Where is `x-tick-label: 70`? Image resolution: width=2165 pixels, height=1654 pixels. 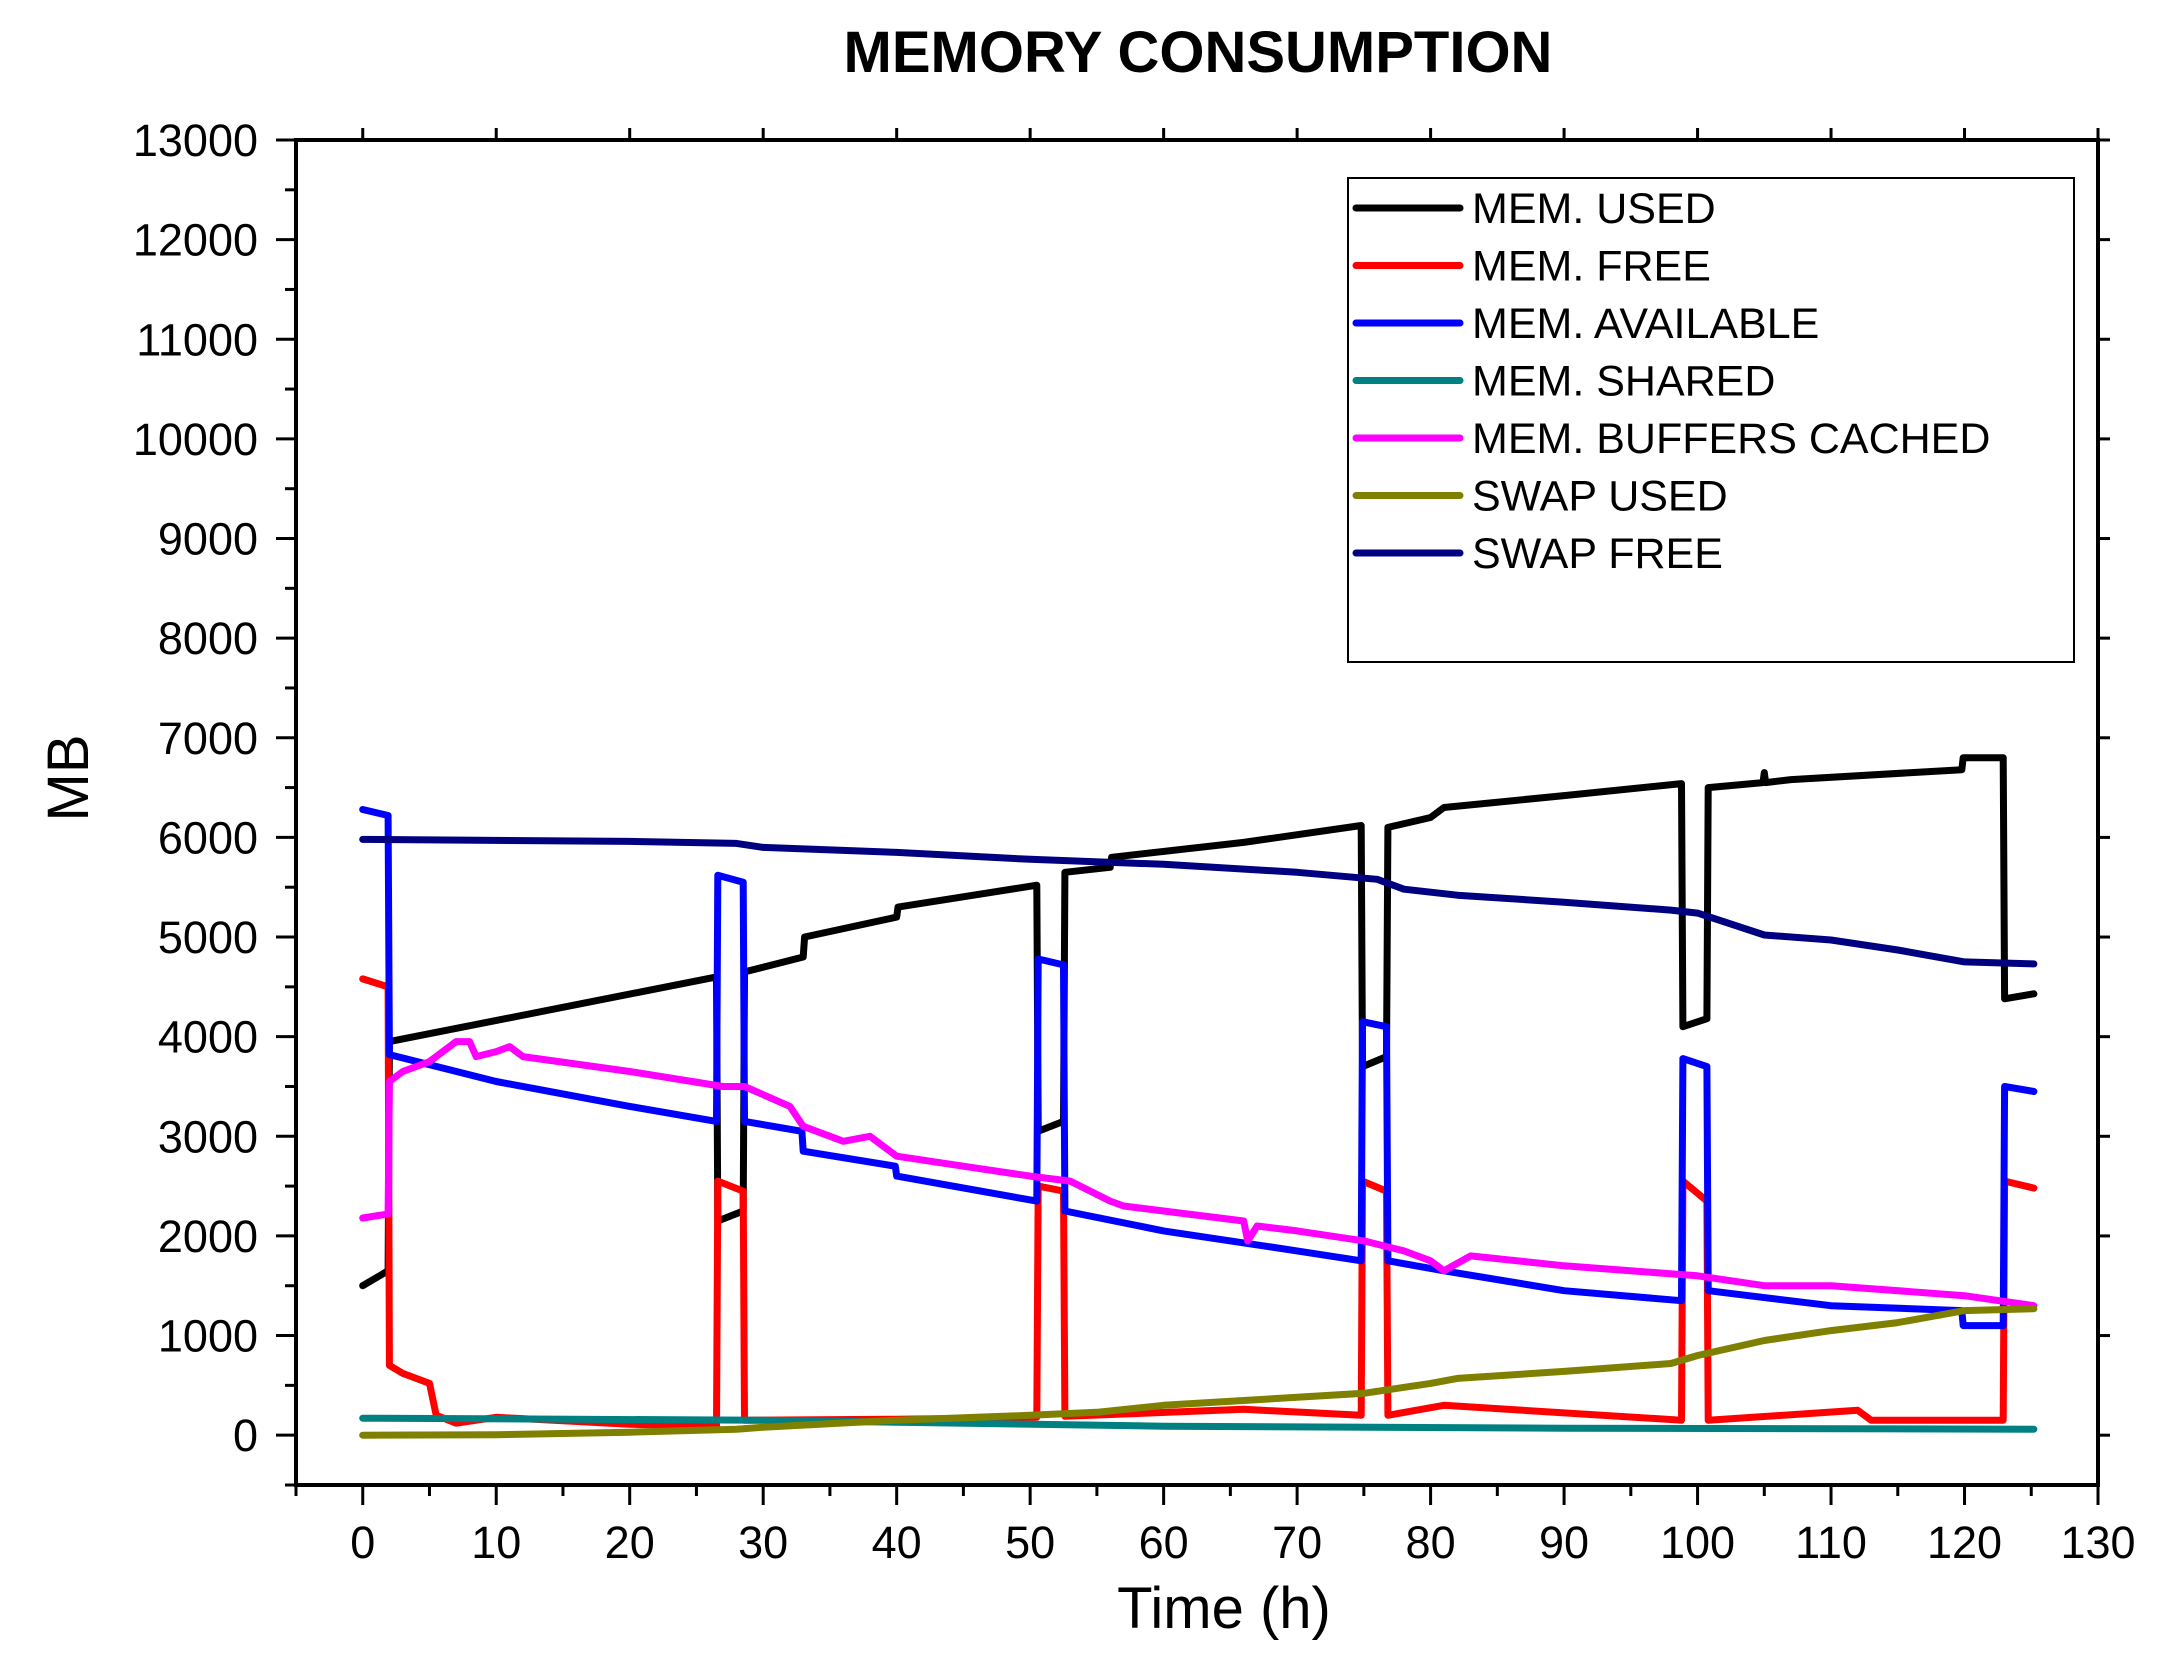 x-tick-label: 70 is located at coordinates (1297, 1542).